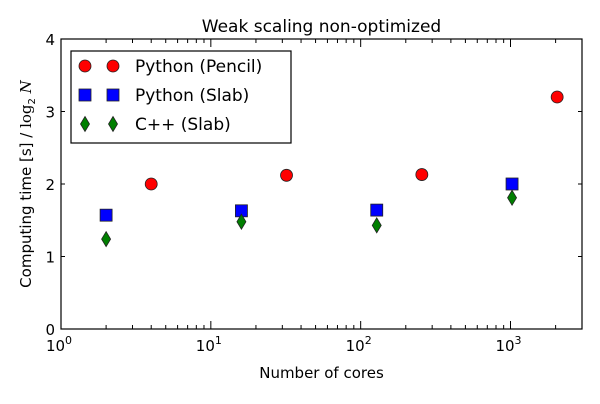 This screenshot has width=600, height=404. What do you see at coordinates (50, 40) in the screenshot?
I see `y-tick-label: 4` at bounding box center [50, 40].